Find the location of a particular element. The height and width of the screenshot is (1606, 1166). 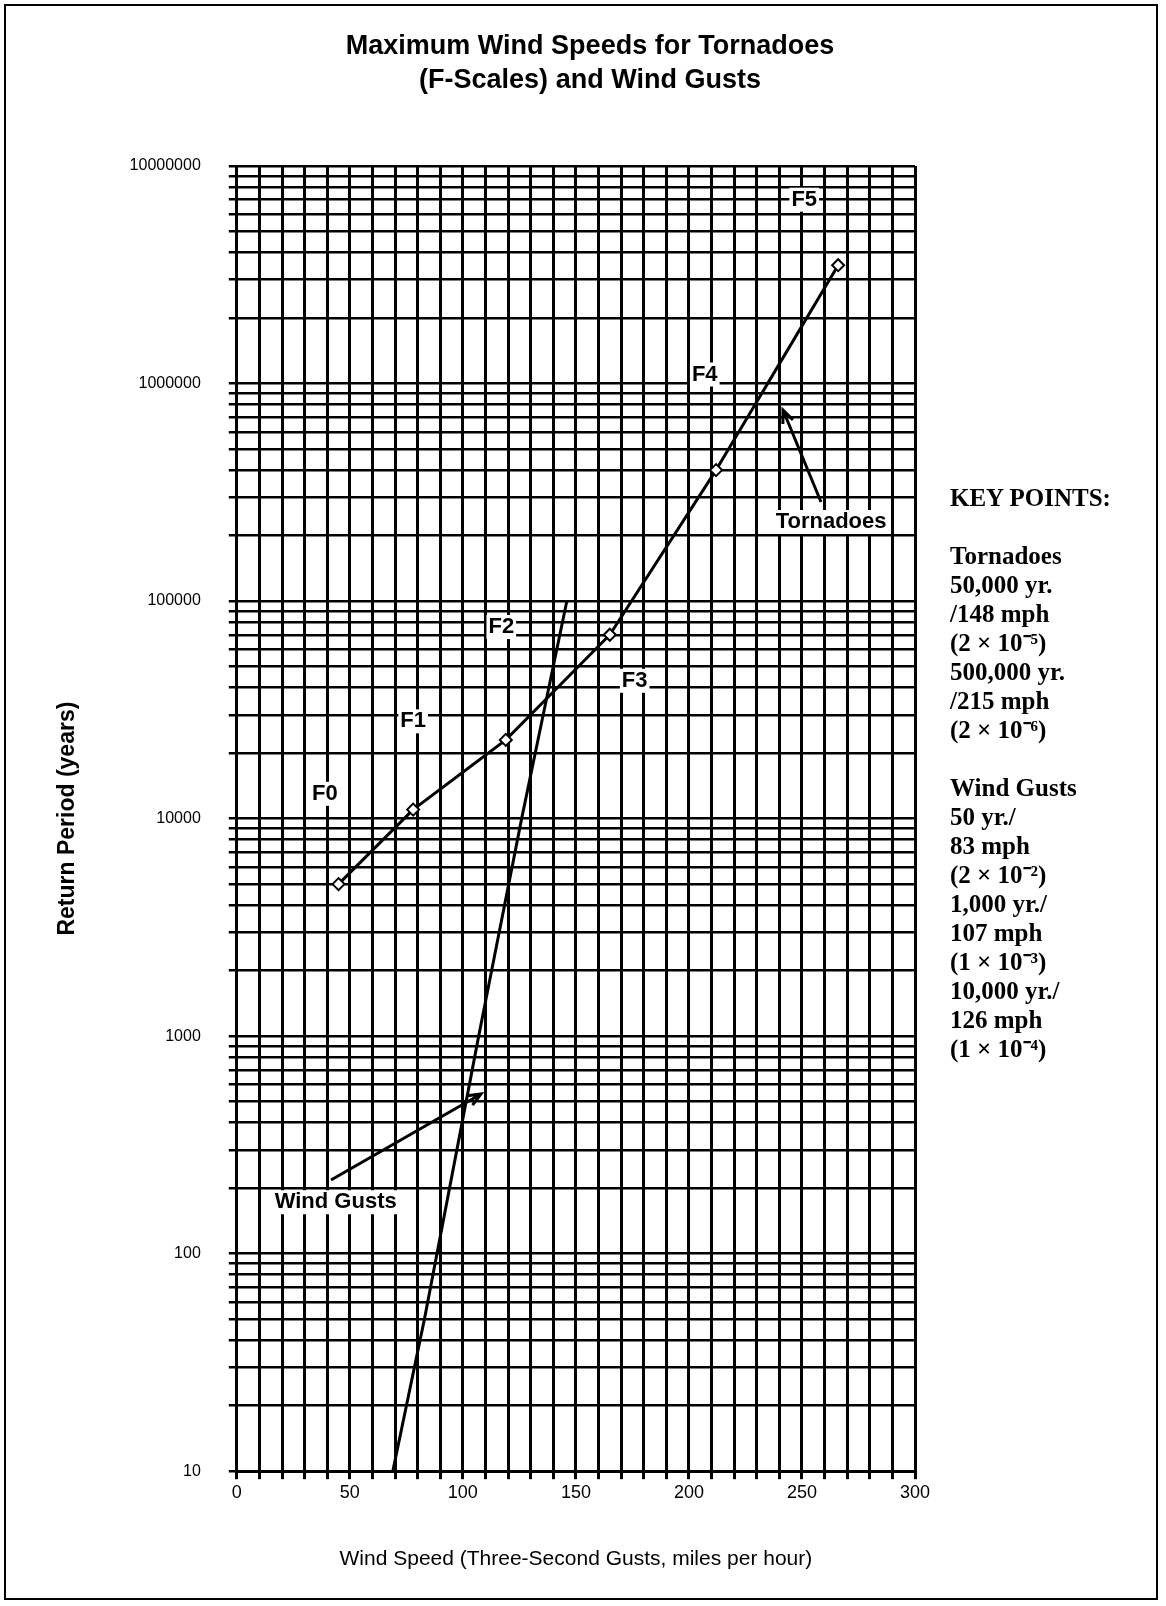

text: 500,000 yr. is located at coordinates (1008, 671).